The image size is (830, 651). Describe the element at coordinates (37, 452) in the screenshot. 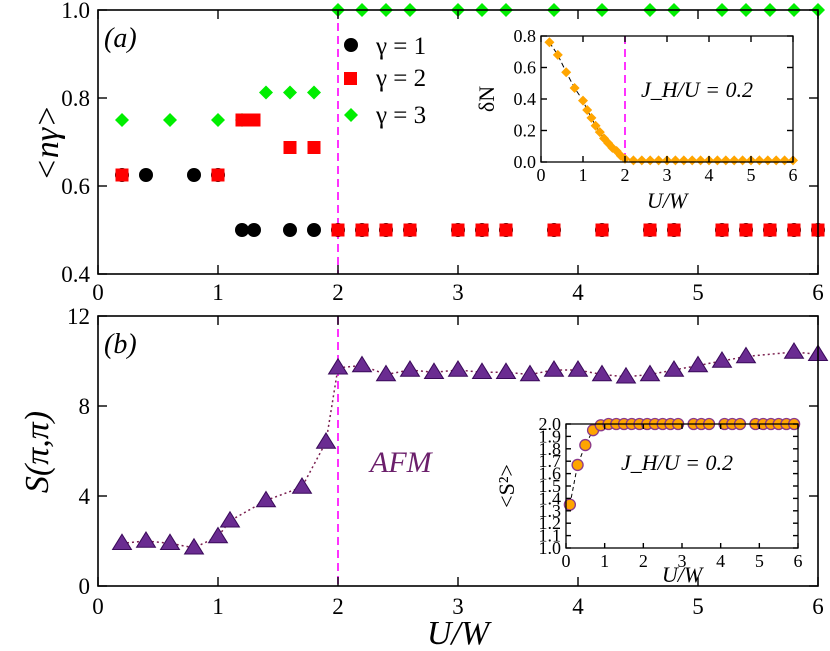

I see `panel-b-ylabel: S(π,π)` at that location.